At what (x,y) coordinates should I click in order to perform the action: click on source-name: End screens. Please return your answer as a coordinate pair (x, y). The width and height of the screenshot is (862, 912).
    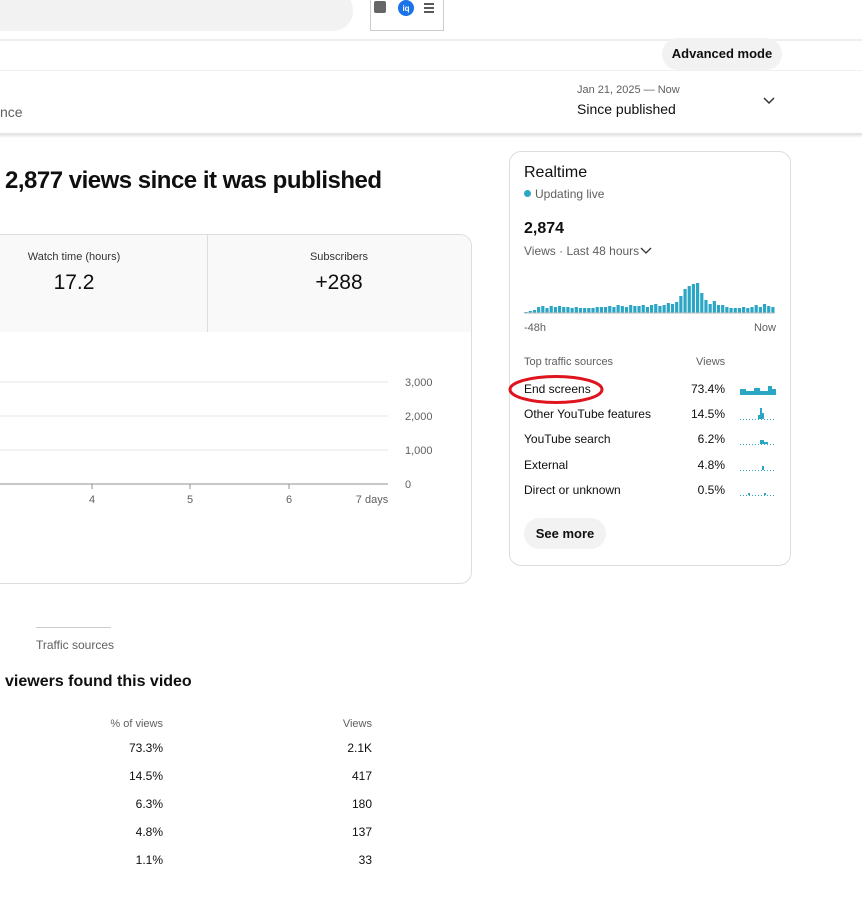
    Looking at the image, I should click on (557, 389).